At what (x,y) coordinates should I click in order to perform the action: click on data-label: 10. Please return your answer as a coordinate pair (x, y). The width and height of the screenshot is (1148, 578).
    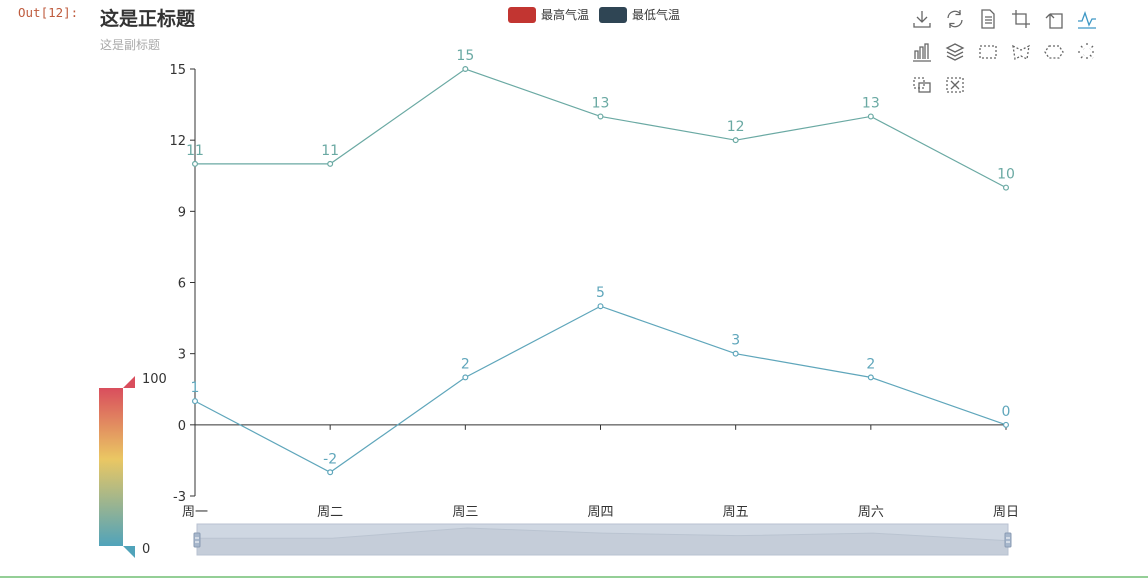
    Looking at the image, I should click on (1006, 175).